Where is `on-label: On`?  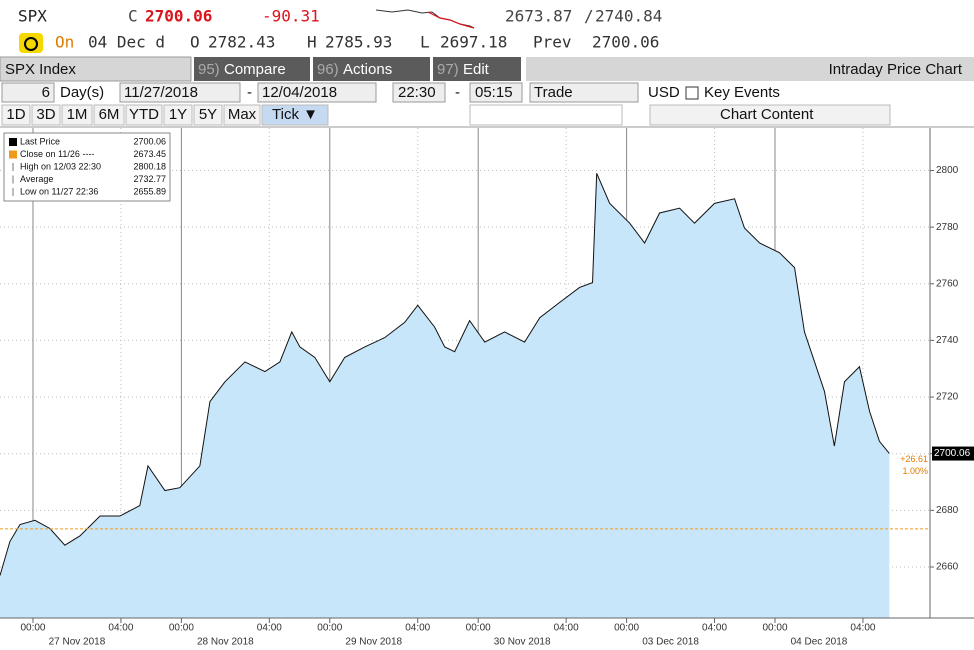 on-label: On is located at coordinates (64, 42).